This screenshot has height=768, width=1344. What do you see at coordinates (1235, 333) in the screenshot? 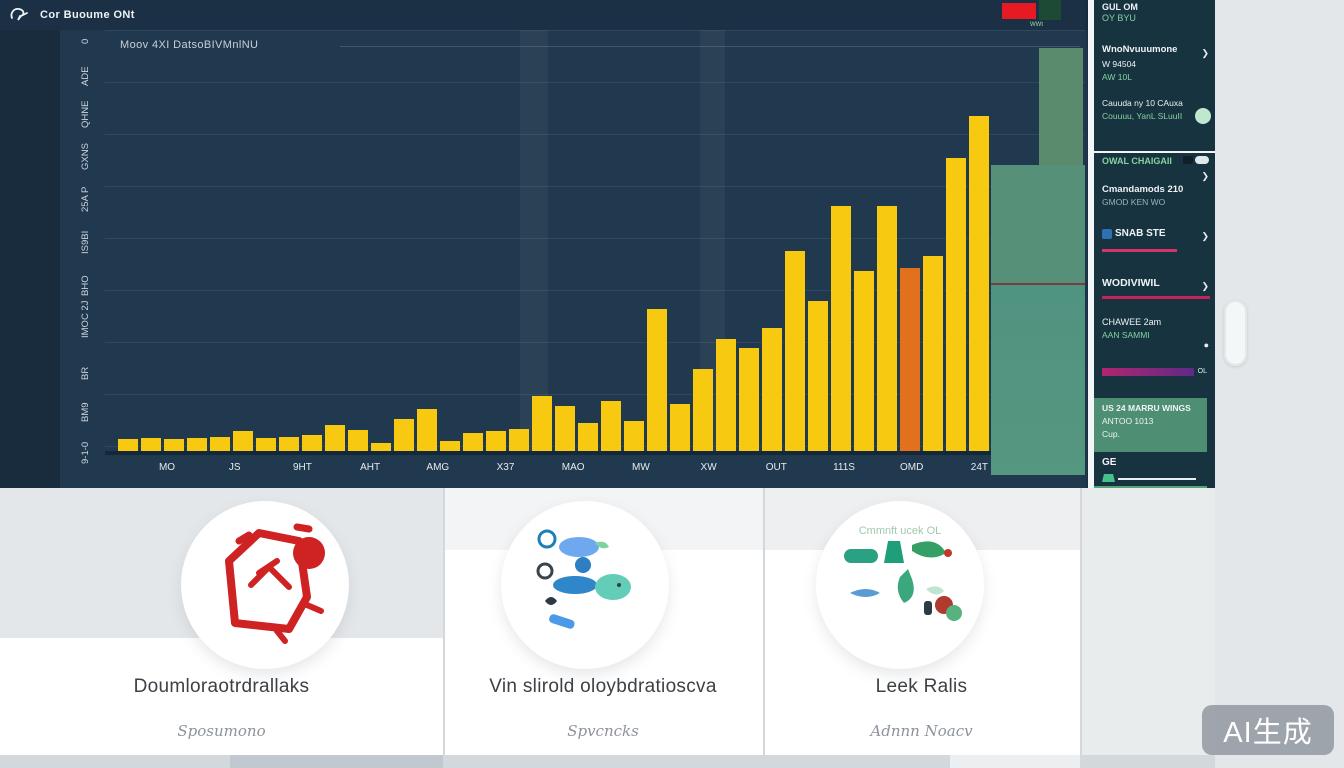
I see `scrollbar-thumb` at bounding box center [1235, 333].